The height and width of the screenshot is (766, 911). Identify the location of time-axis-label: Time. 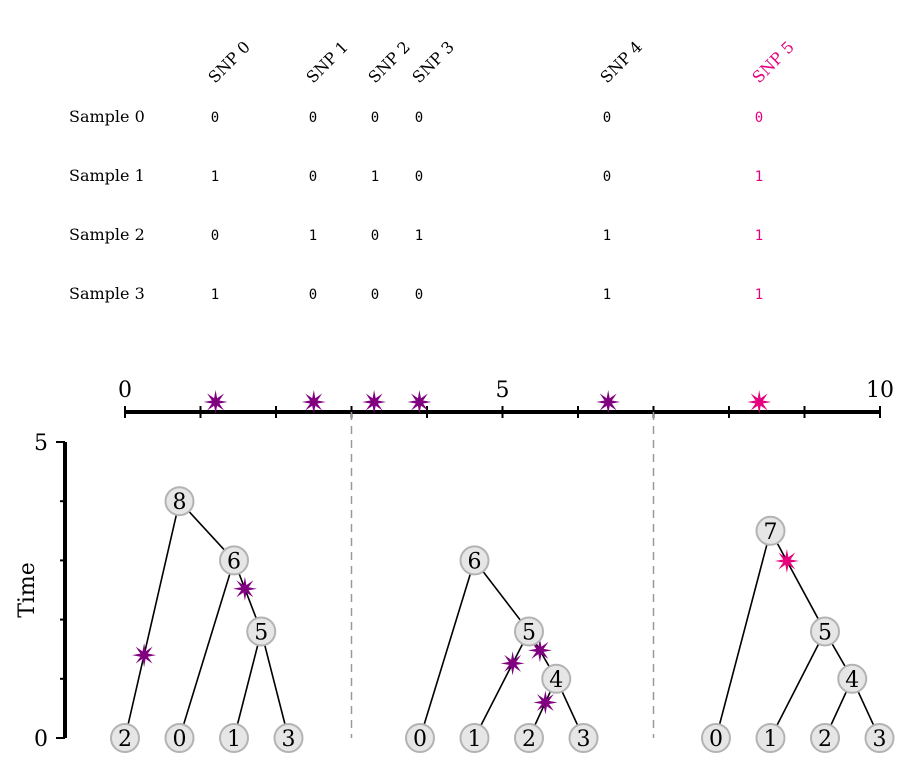
(27, 590).